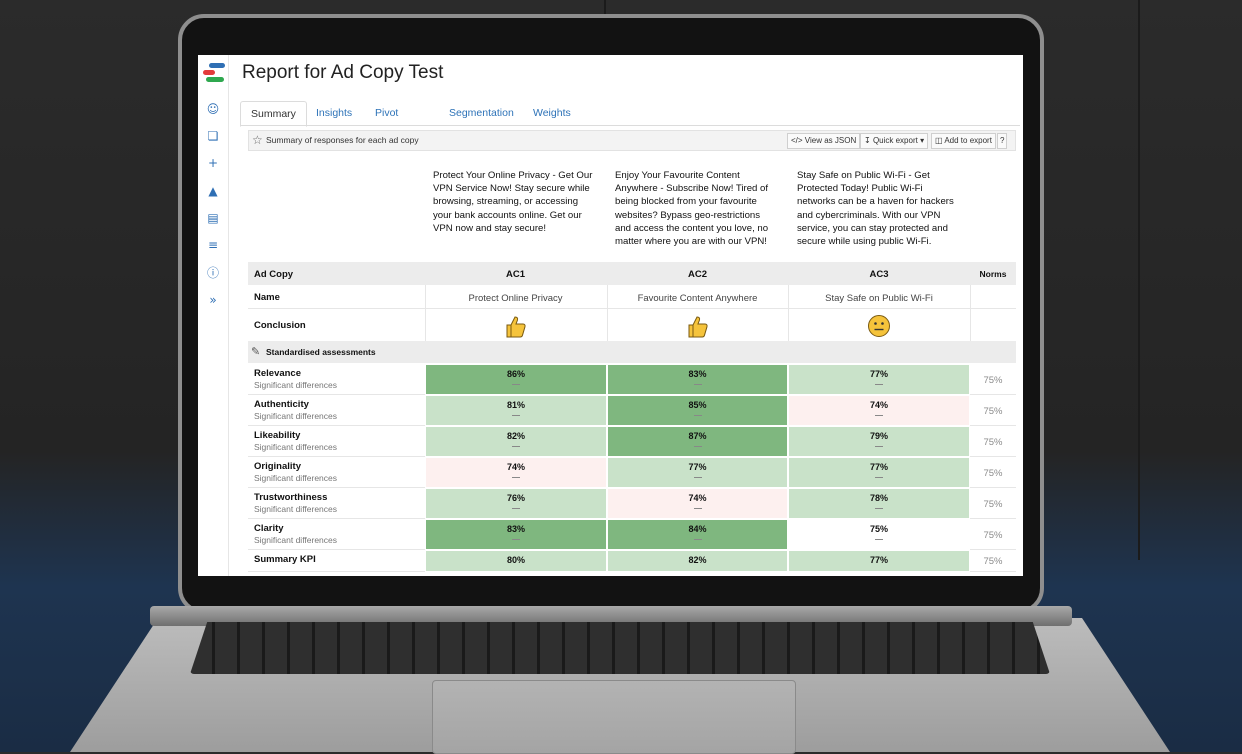 The image size is (1242, 754). I want to click on section-header-row, so click(632, 352).